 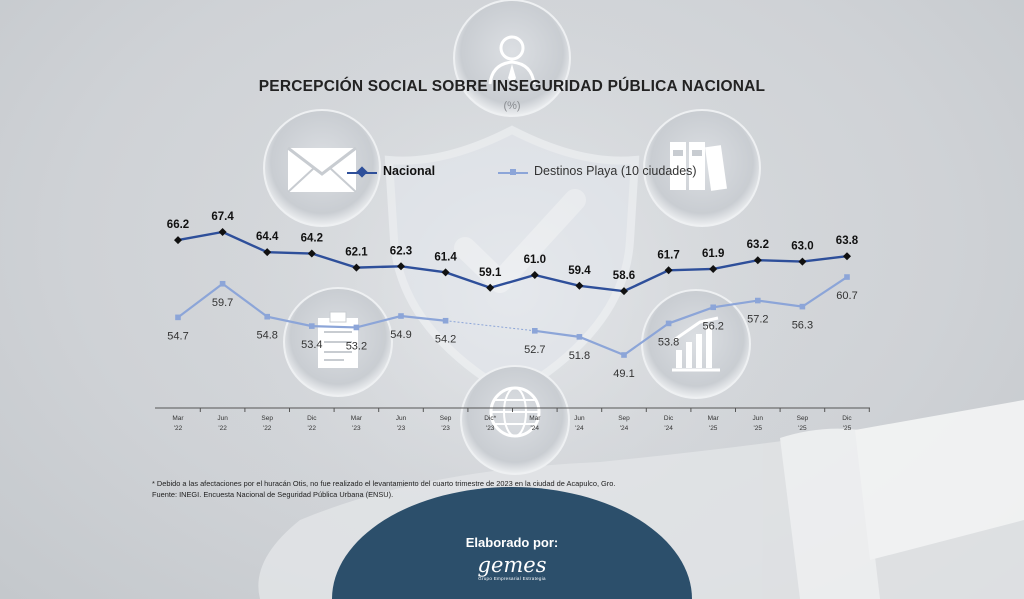 What do you see at coordinates (712, 326) in the screenshot?
I see `data-label-destinos-playa: 56.2` at bounding box center [712, 326].